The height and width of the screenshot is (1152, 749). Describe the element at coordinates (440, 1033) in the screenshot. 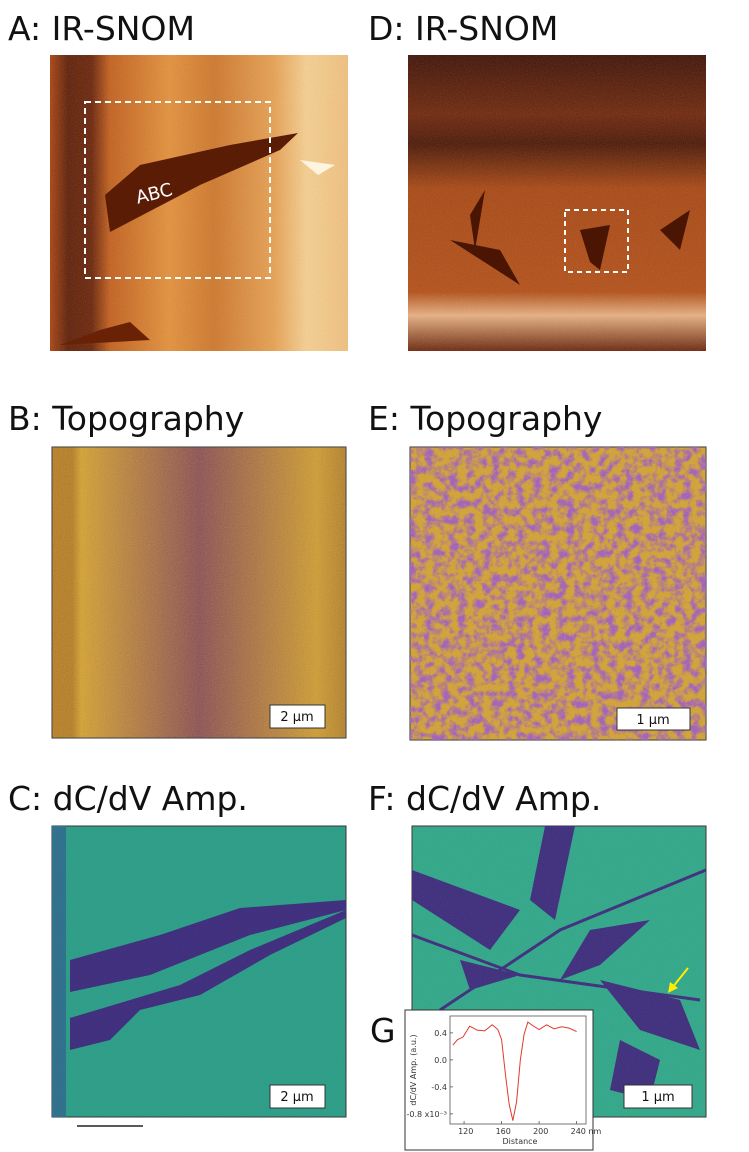

I see `y-tick-label: 0.4` at that location.